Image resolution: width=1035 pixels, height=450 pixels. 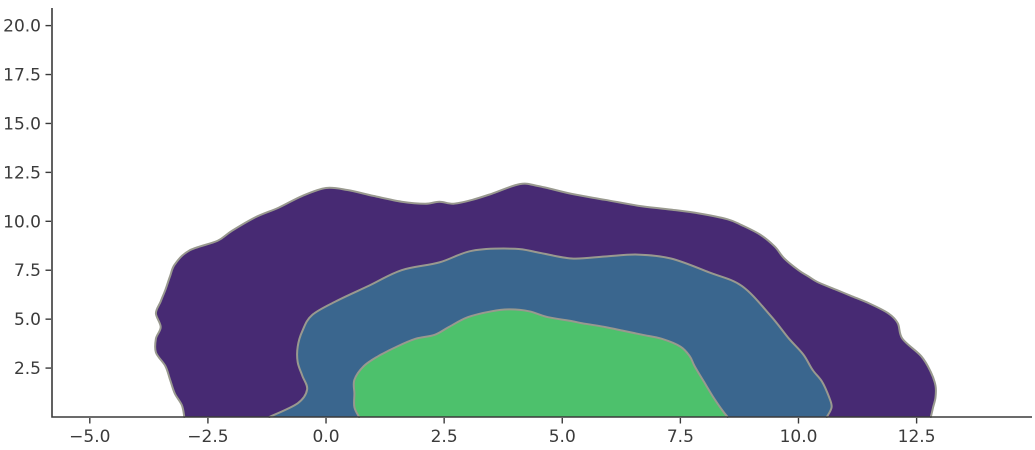 What do you see at coordinates (22, 173) in the screenshot?
I see `y-tick-label: 12.5` at bounding box center [22, 173].